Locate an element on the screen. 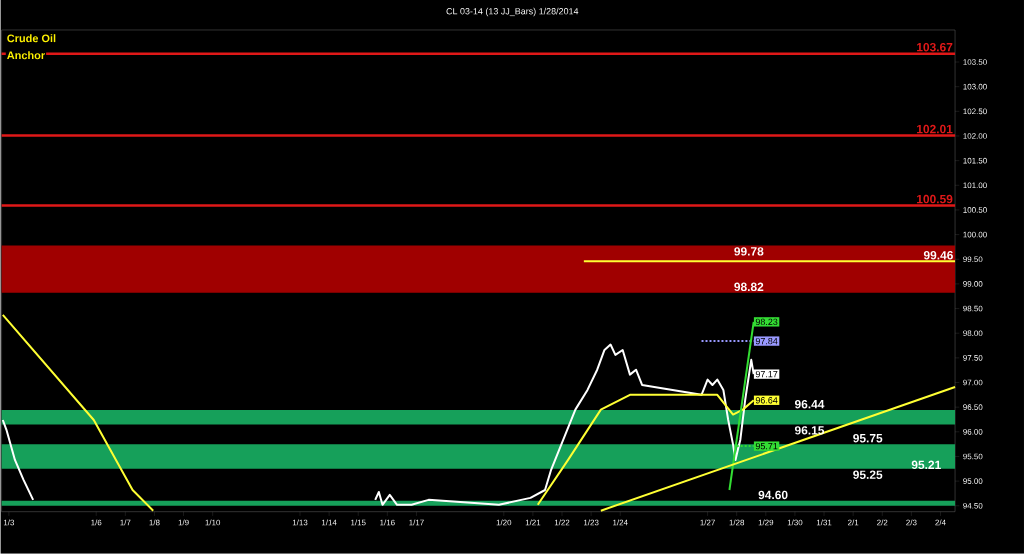 The image size is (1024, 554). ref-line-label: 102.01 is located at coordinates (935, 129).